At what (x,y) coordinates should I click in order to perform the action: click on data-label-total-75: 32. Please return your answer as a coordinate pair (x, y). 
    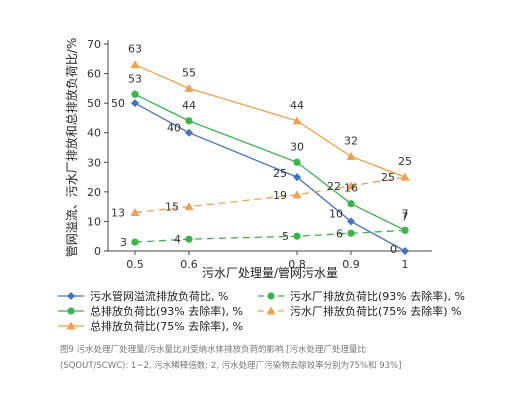
    Looking at the image, I should click on (351, 140).